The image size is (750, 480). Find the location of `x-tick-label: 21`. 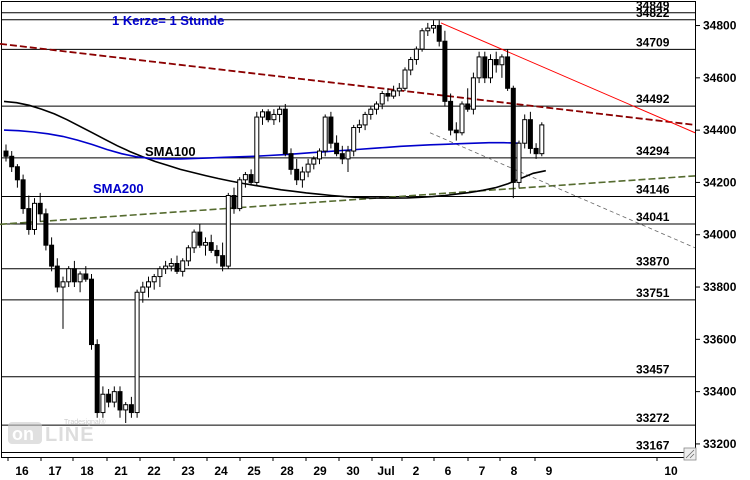

x-tick-label: 21 is located at coordinates (121, 471).